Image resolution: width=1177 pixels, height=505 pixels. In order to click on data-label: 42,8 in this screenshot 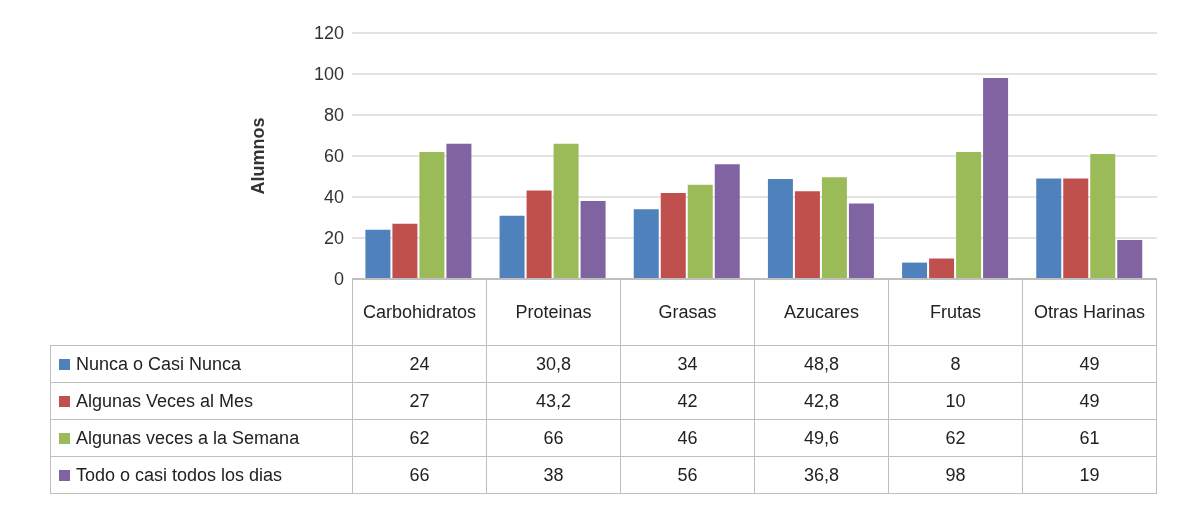, I will do `click(821, 401)`.